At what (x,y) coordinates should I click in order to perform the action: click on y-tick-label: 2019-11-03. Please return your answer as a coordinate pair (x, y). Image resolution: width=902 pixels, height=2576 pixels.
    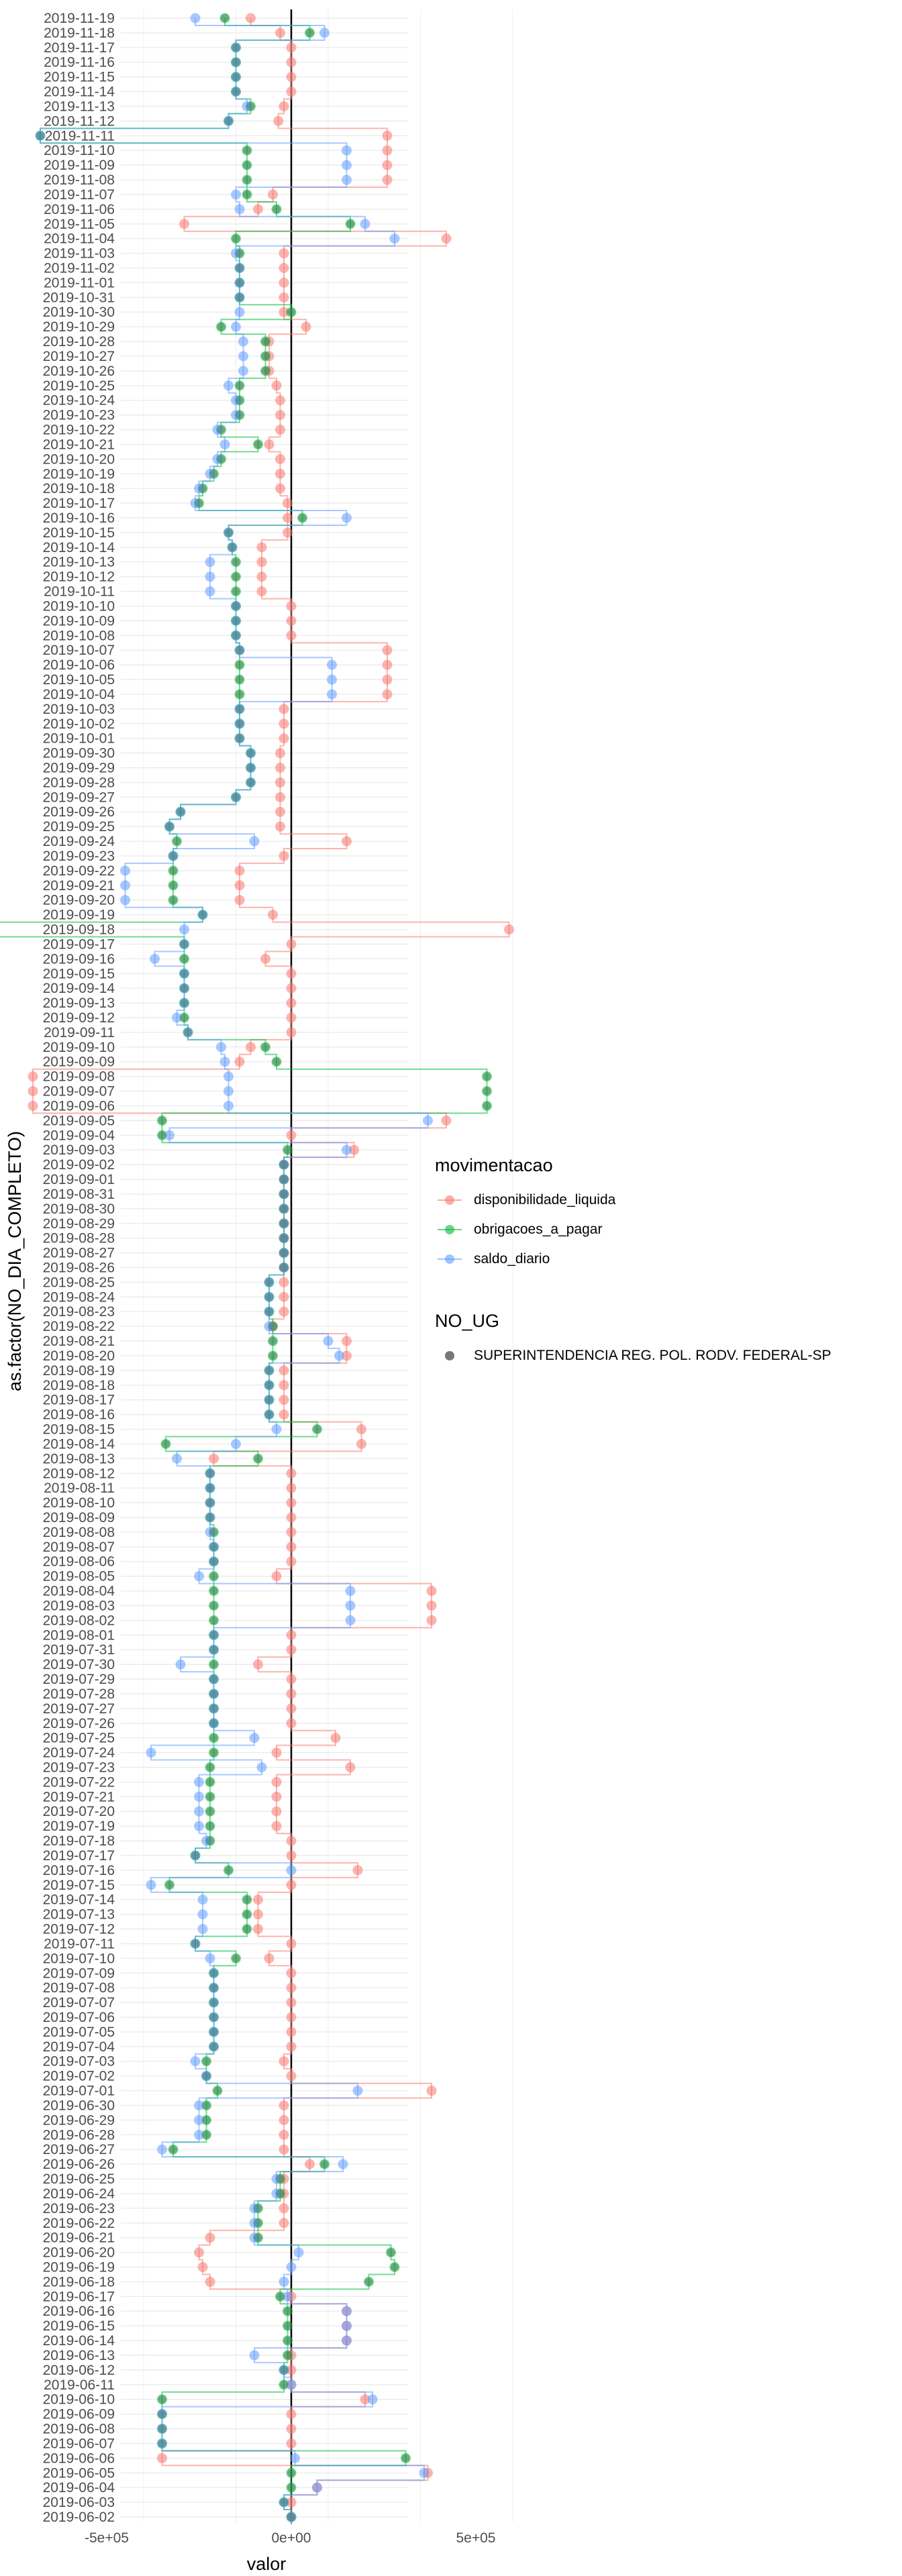
    Looking at the image, I should click on (79, 254).